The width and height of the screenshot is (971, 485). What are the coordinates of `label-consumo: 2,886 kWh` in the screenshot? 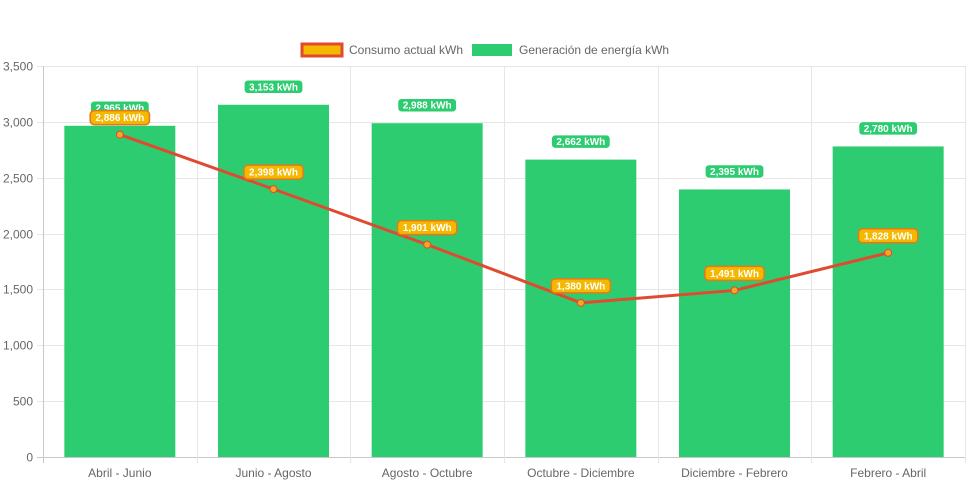 It's located at (120, 117).